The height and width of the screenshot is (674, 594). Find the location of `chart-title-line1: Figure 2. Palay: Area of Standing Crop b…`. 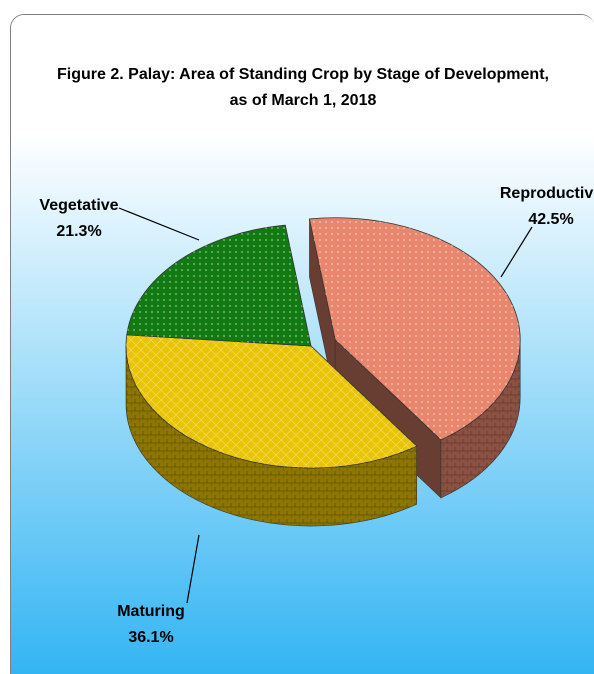

chart-title-line1: Figure 2. Palay: Area of Standing Crop b… is located at coordinates (303, 74).